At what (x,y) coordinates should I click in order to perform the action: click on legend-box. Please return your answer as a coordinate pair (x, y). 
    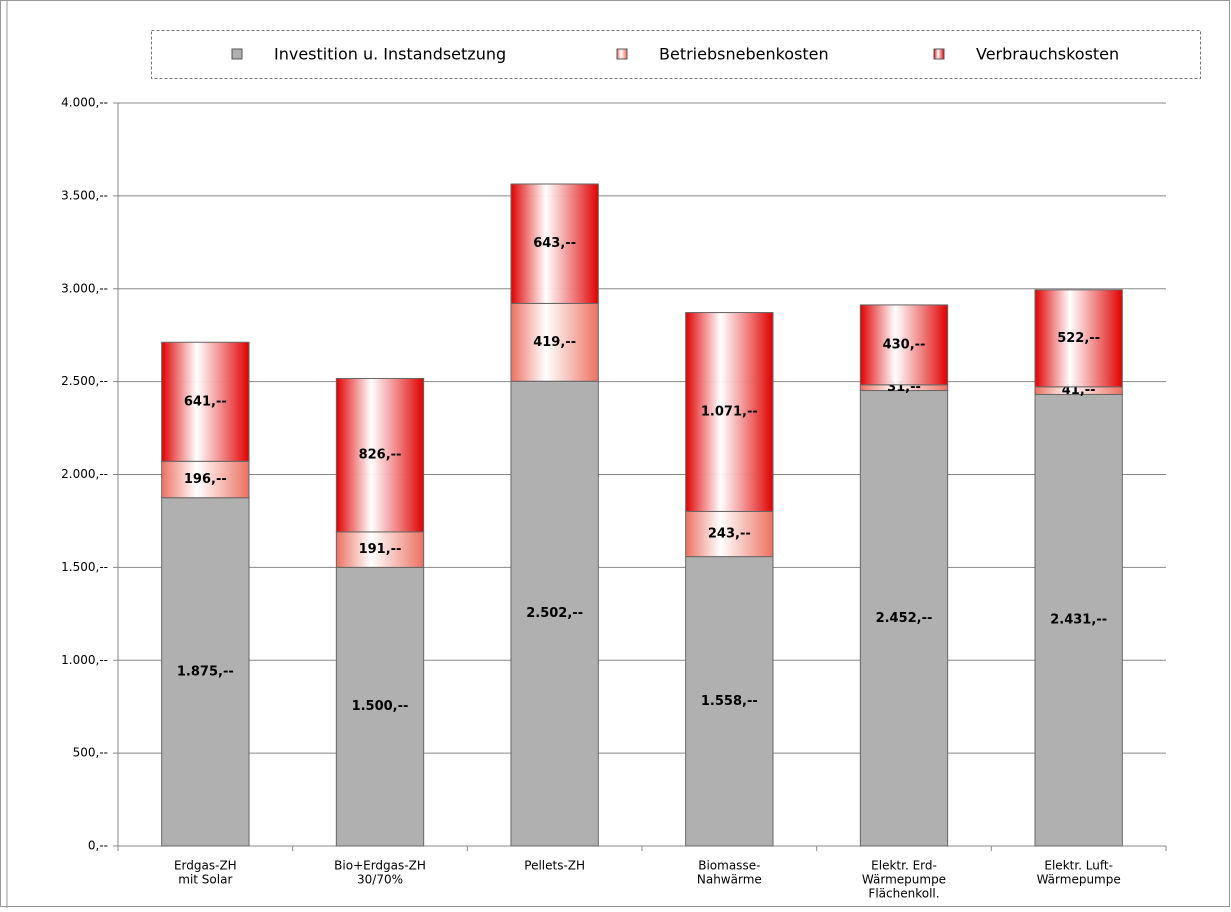
    Looking at the image, I should click on (676, 54).